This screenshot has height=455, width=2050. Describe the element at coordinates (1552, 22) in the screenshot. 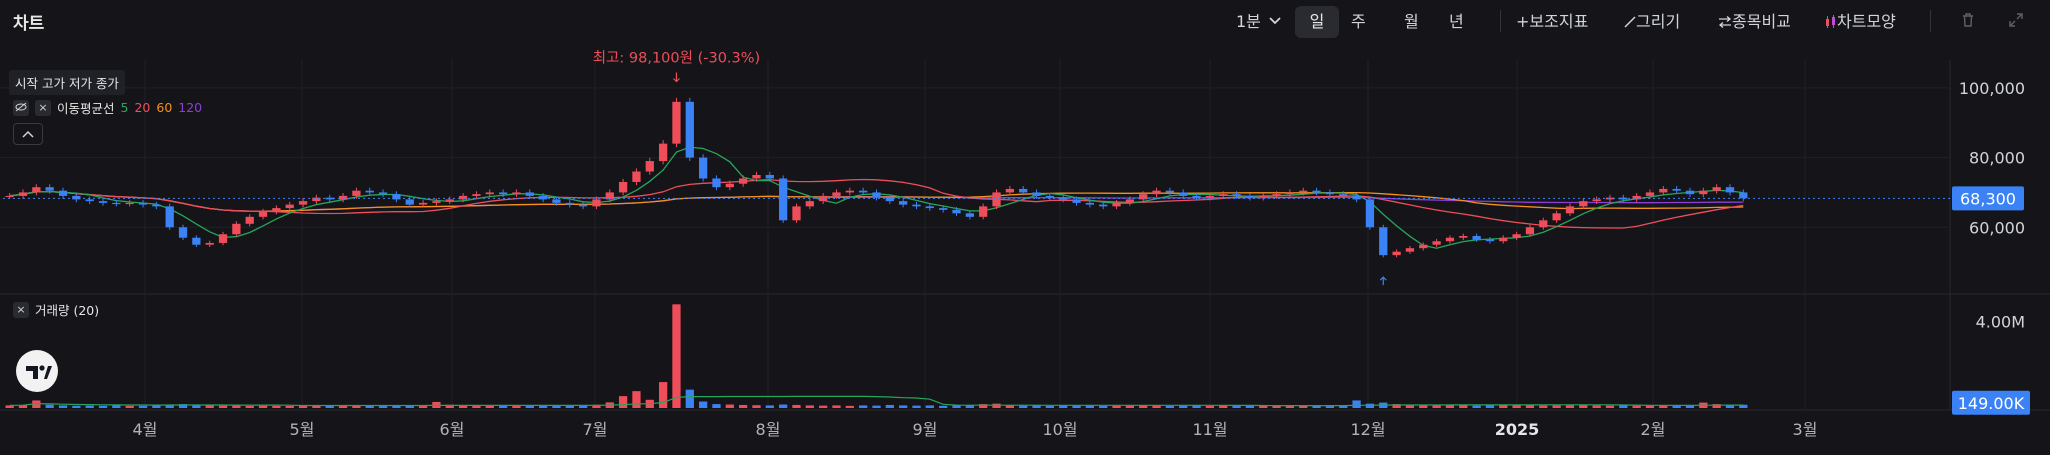

I see `indicators-button: +보조지표` at that location.